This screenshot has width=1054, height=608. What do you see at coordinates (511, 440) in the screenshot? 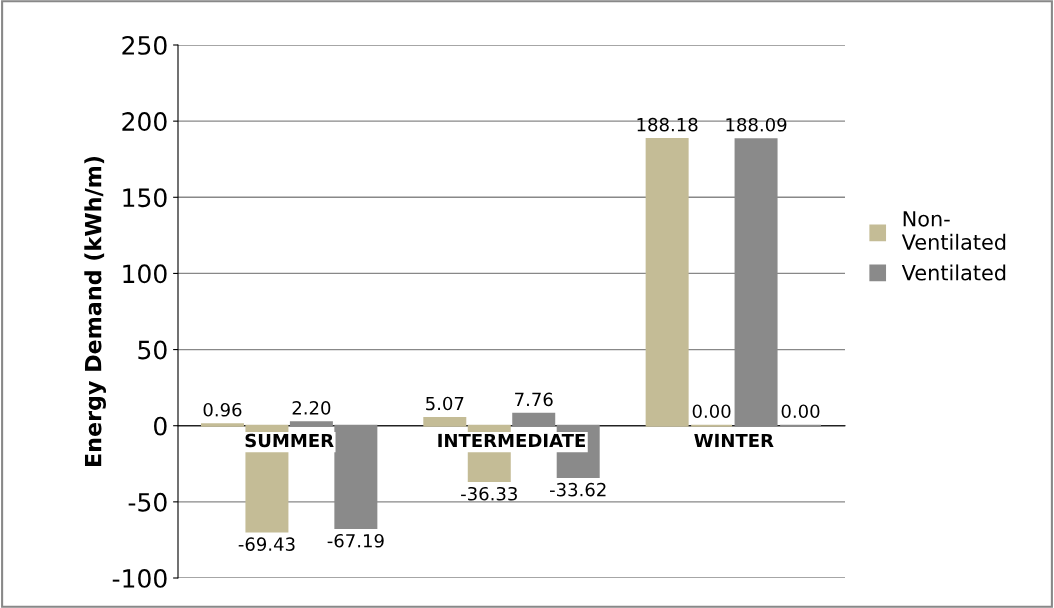
I see `x-tick-label: INTERMEDIATE` at bounding box center [511, 440].